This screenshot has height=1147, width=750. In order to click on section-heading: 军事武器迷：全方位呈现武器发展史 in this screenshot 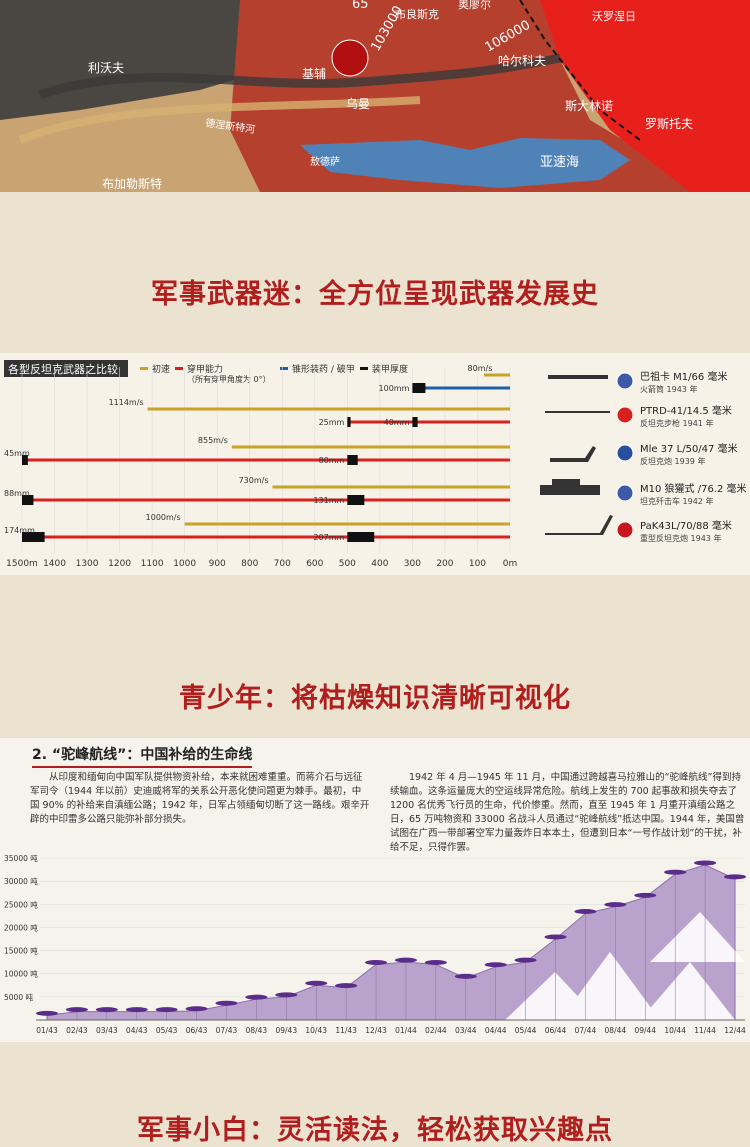, I will do `click(375, 294)`.